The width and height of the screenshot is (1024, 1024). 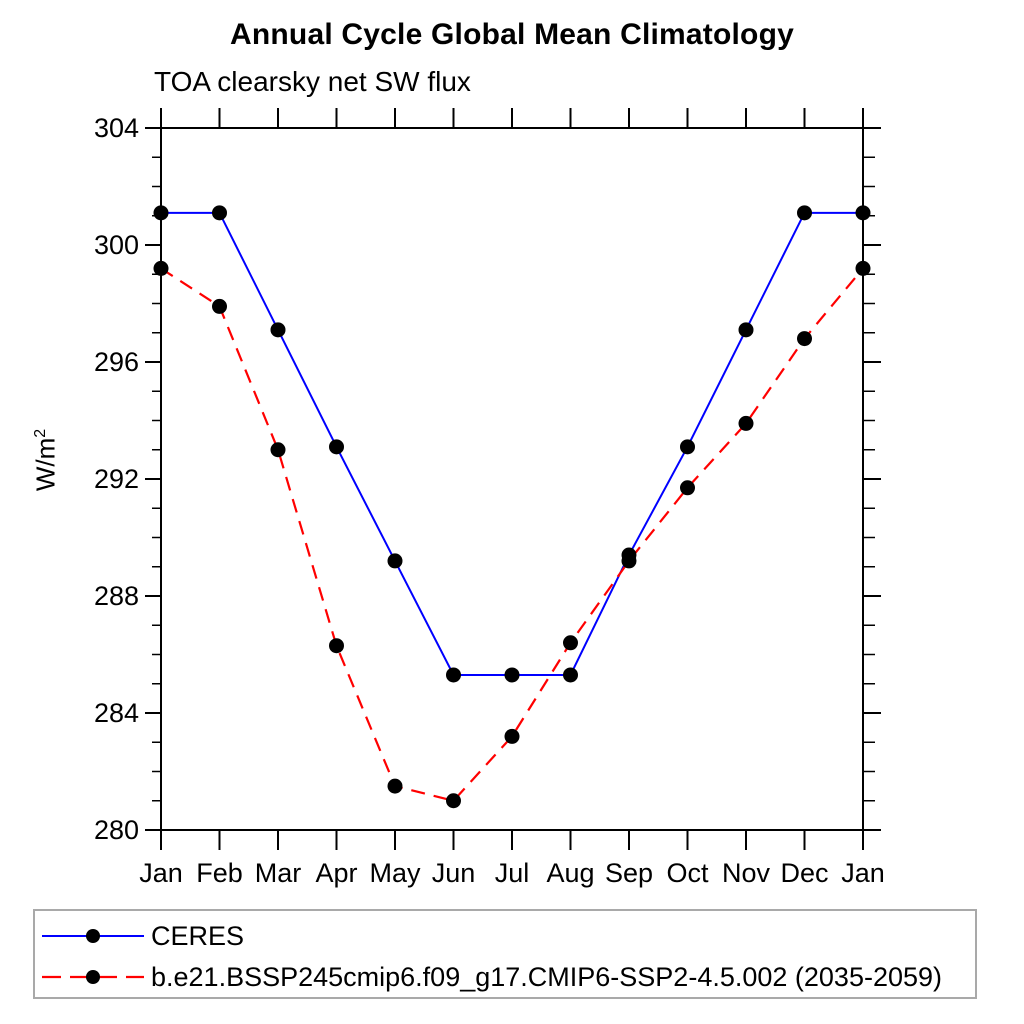 What do you see at coordinates (312, 81) in the screenshot?
I see `chart-subtitle: TOA clearsky net SW flux` at bounding box center [312, 81].